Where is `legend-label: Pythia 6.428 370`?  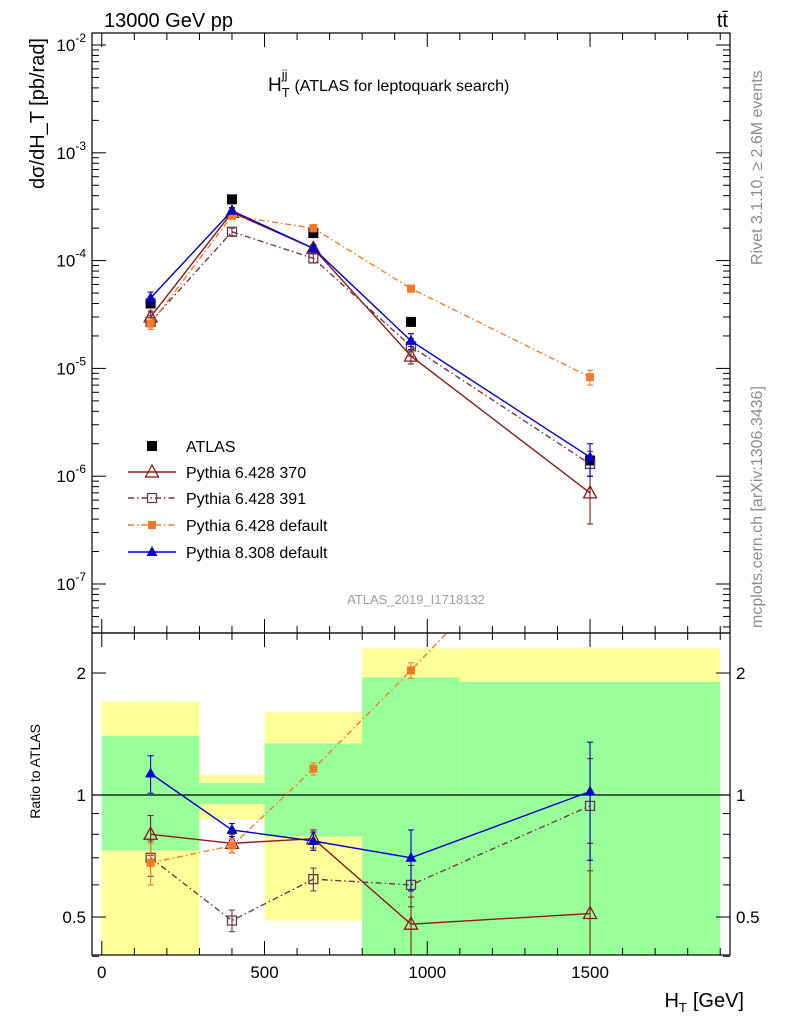
legend-label: Pythia 6.428 370 is located at coordinates (246, 473).